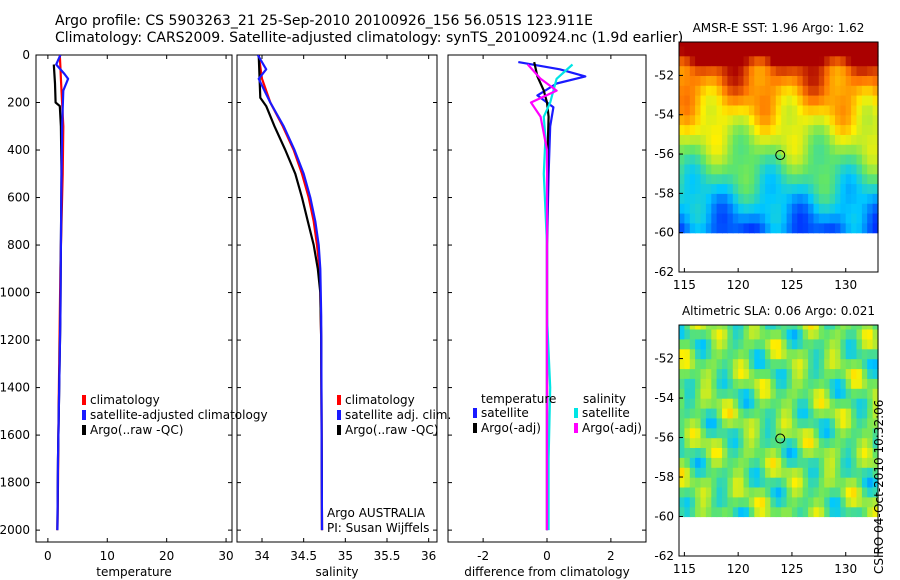  Describe the element at coordinates (611, 556) in the screenshot. I see `x-tick-label: 2` at that location.